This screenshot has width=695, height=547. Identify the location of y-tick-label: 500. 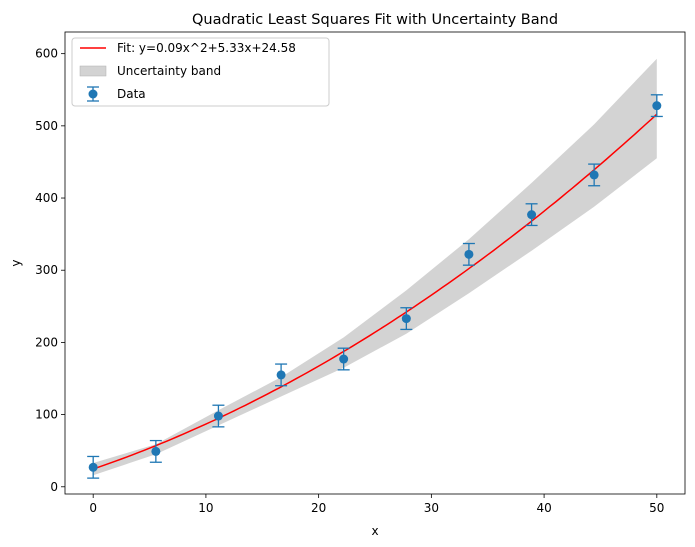
(46, 126).